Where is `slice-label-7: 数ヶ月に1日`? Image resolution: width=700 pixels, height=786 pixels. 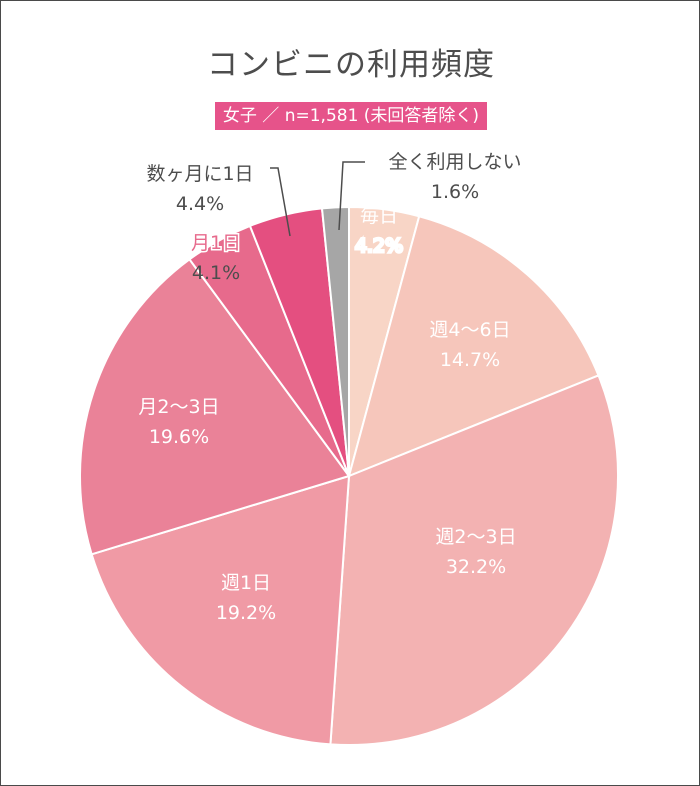
slice-label-7: 数ヶ月に1日 is located at coordinates (199, 174).